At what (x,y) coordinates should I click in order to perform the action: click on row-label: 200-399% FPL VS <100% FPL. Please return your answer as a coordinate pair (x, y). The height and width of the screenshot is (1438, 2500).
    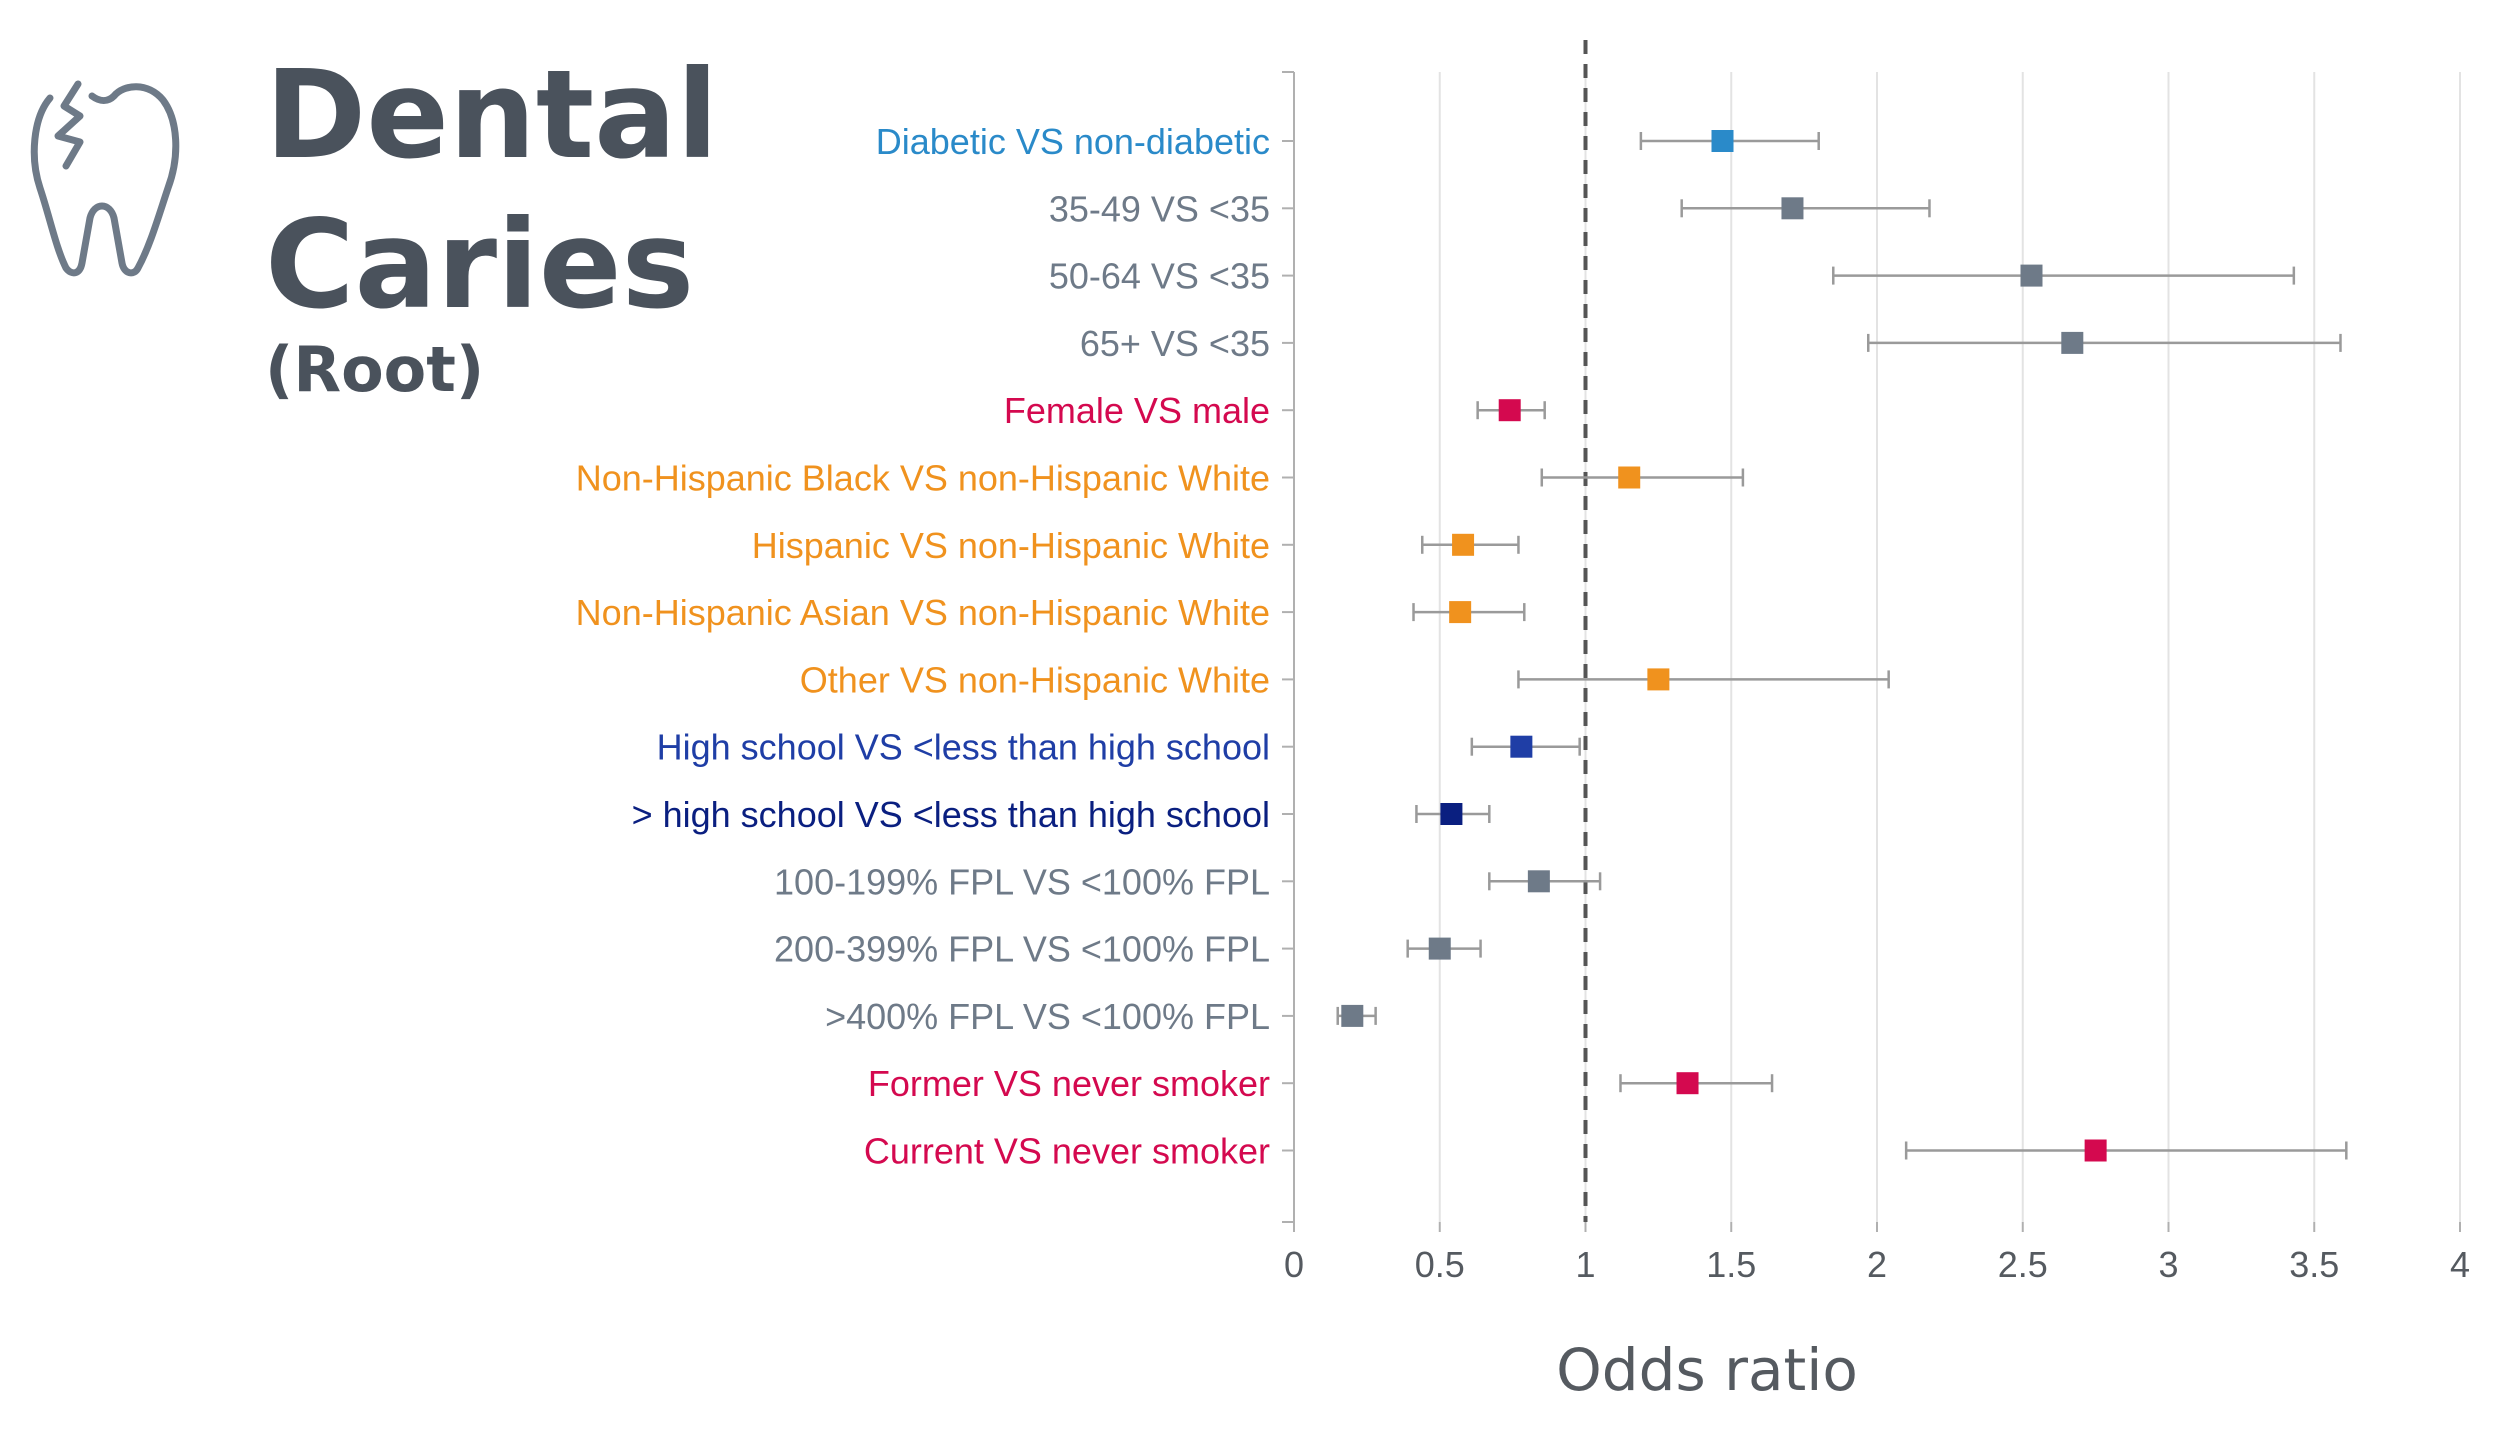
    Looking at the image, I should click on (1022, 949).